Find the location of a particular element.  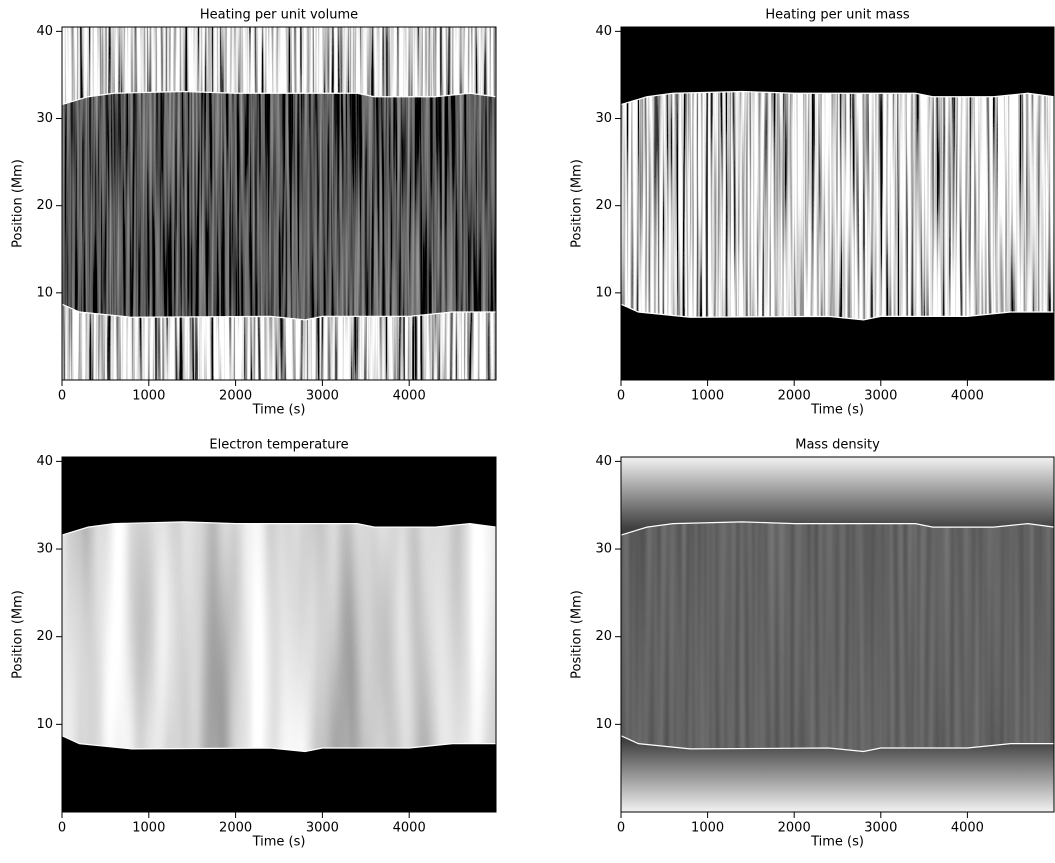

chart-title: Mass density is located at coordinates (837, 445).